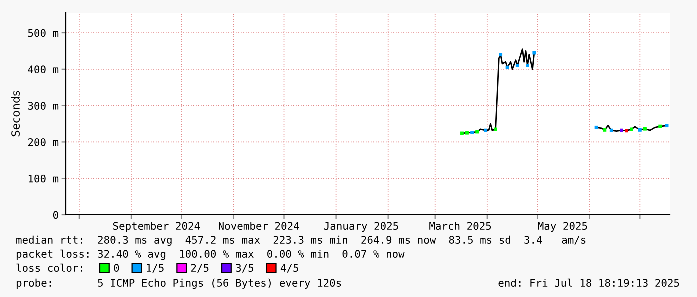 The image size is (697, 297). What do you see at coordinates (156, 227) in the screenshot?
I see `x-tick-label: September 2024` at bounding box center [156, 227].